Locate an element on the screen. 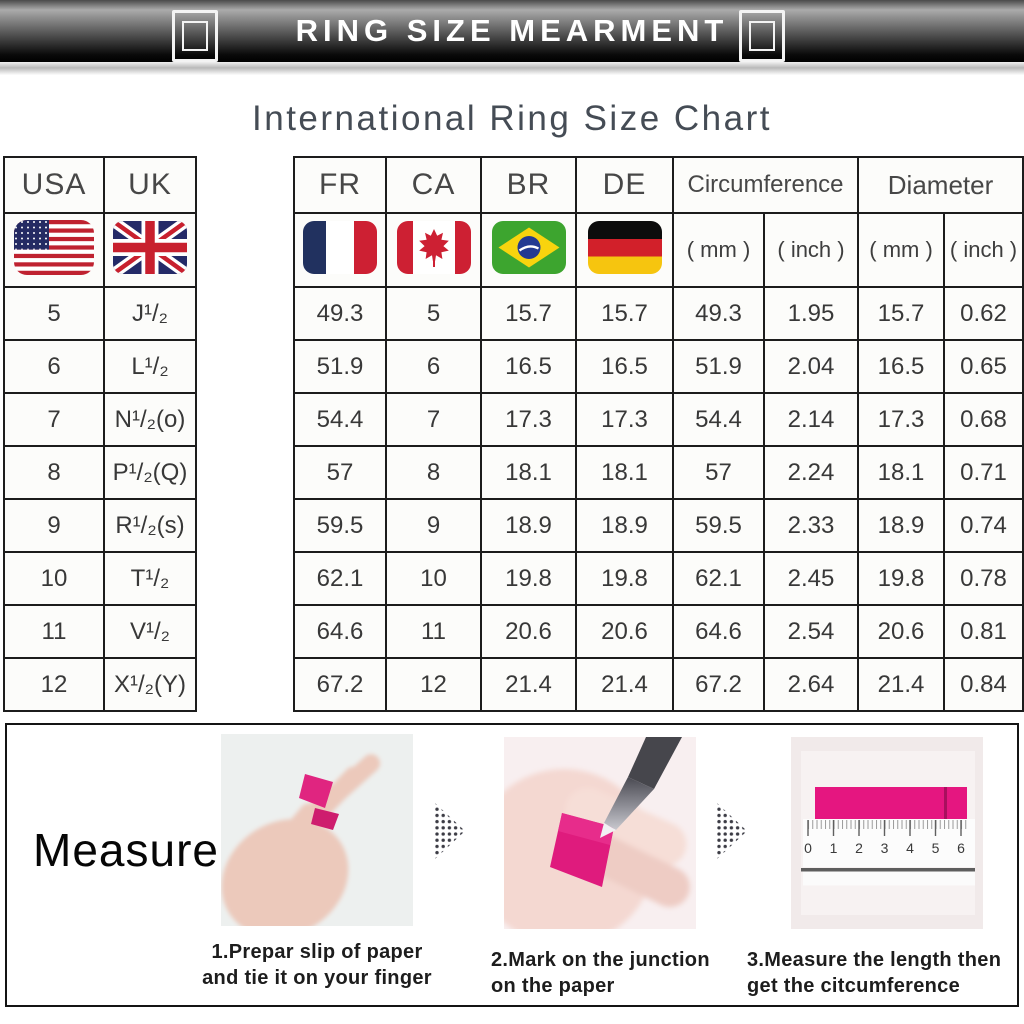  pen-nib is located at coordinates (608, 830).